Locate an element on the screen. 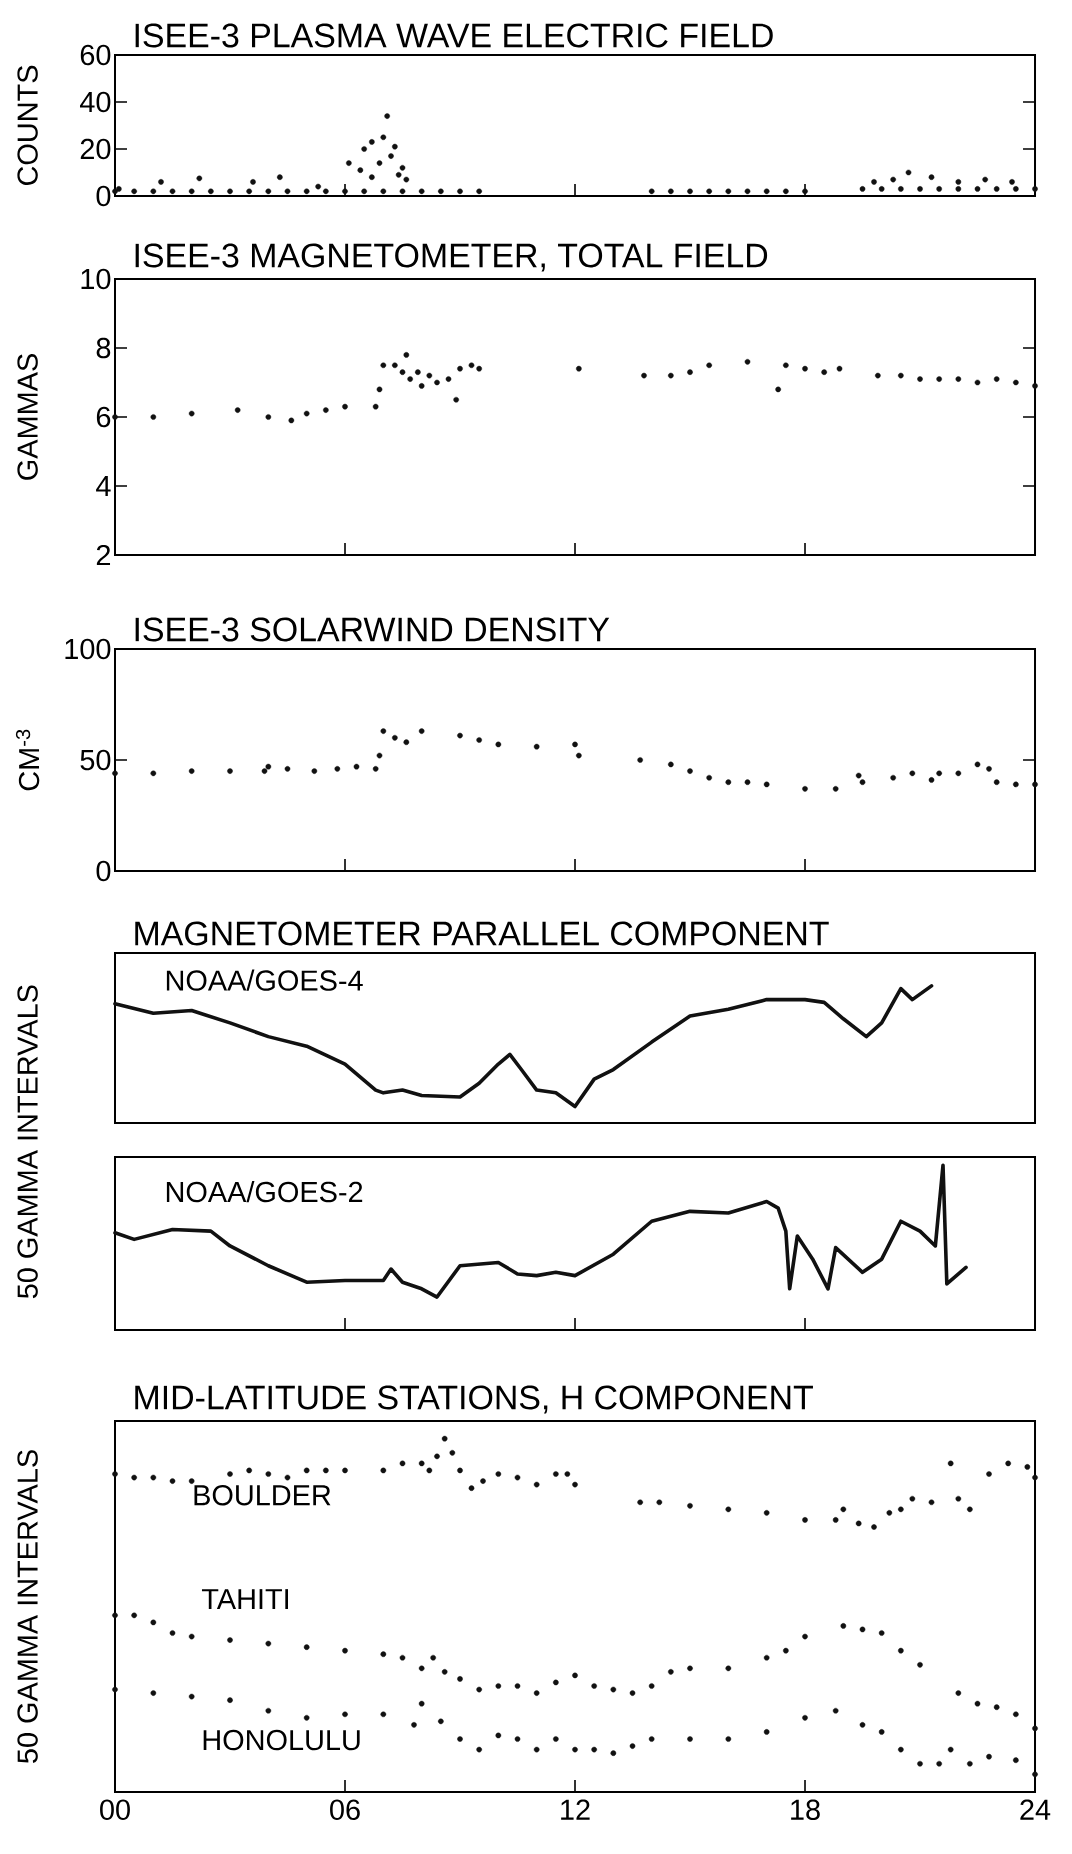 This screenshot has height=1854, width=1072. y-tick-label: 10 is located at coordinates (96, 279).